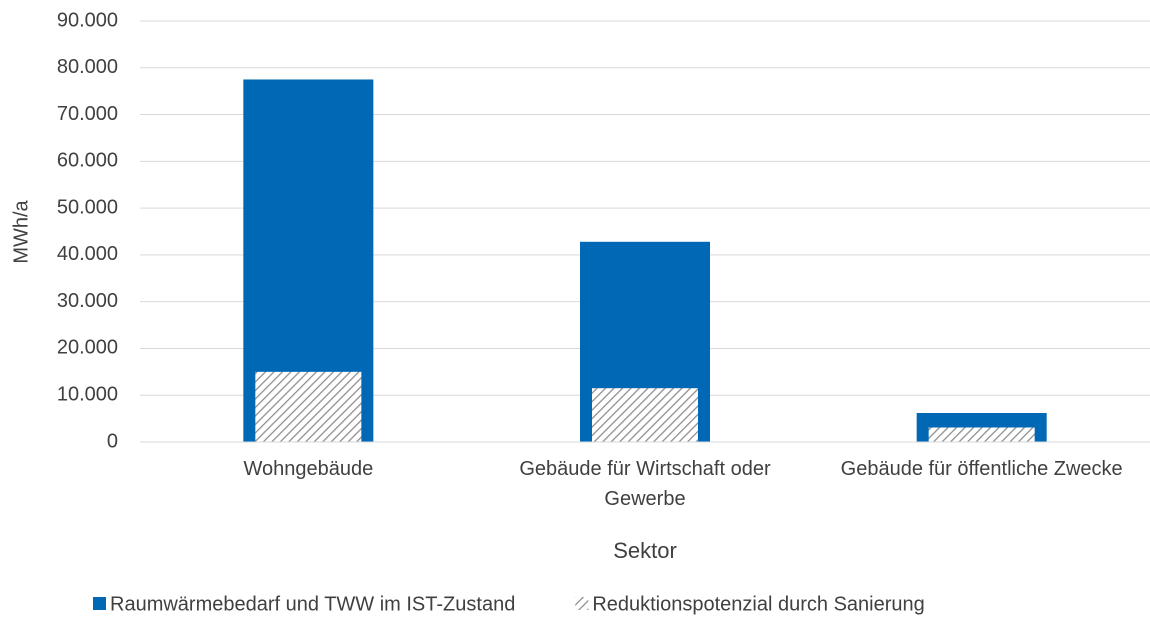  I want to click on legend-label: Raumwärmebedarf und TWW im IST-Zustand, so click(312, 604).